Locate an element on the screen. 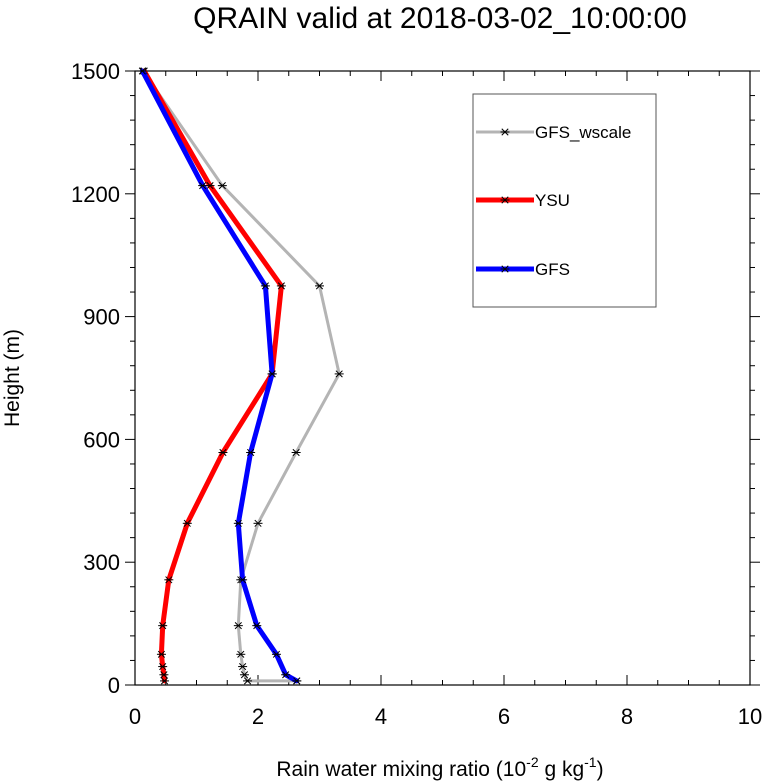 The image size is (766, 784). legend-marker-gfs is located at coordinates (505, 269).